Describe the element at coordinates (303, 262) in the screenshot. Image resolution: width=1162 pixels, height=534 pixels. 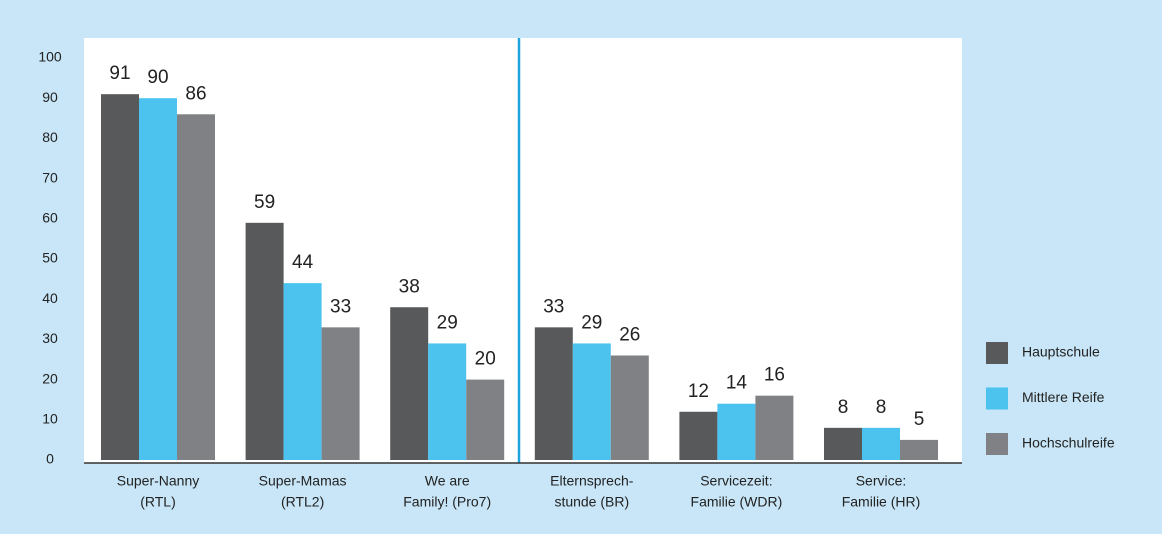
I see `value-label: 44` at that location.